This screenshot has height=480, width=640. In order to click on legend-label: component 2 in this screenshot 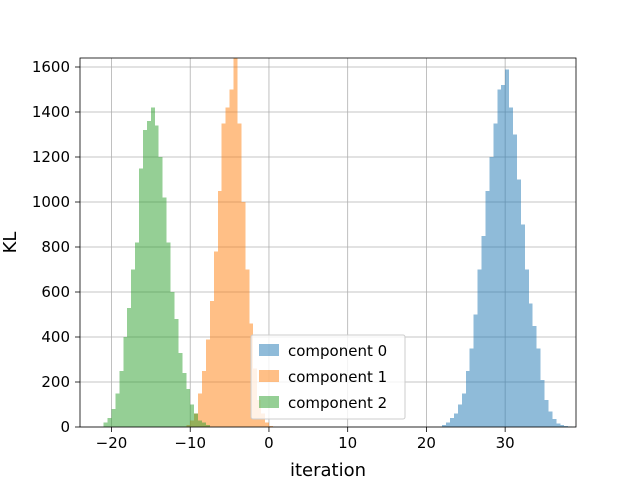, I will do `click(337, 403)`.